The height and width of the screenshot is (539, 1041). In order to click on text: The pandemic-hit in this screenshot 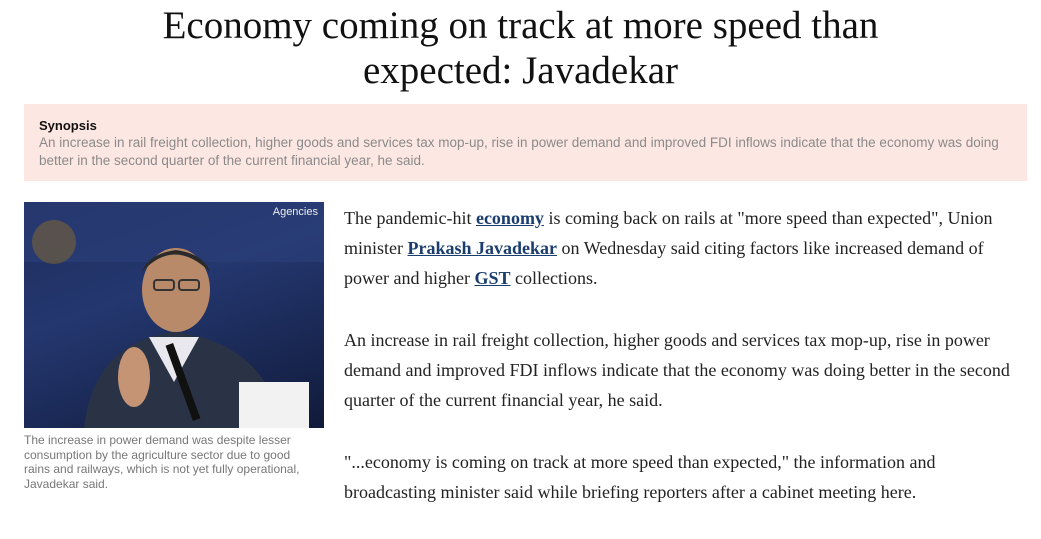, I will do `click(410, 218)`.